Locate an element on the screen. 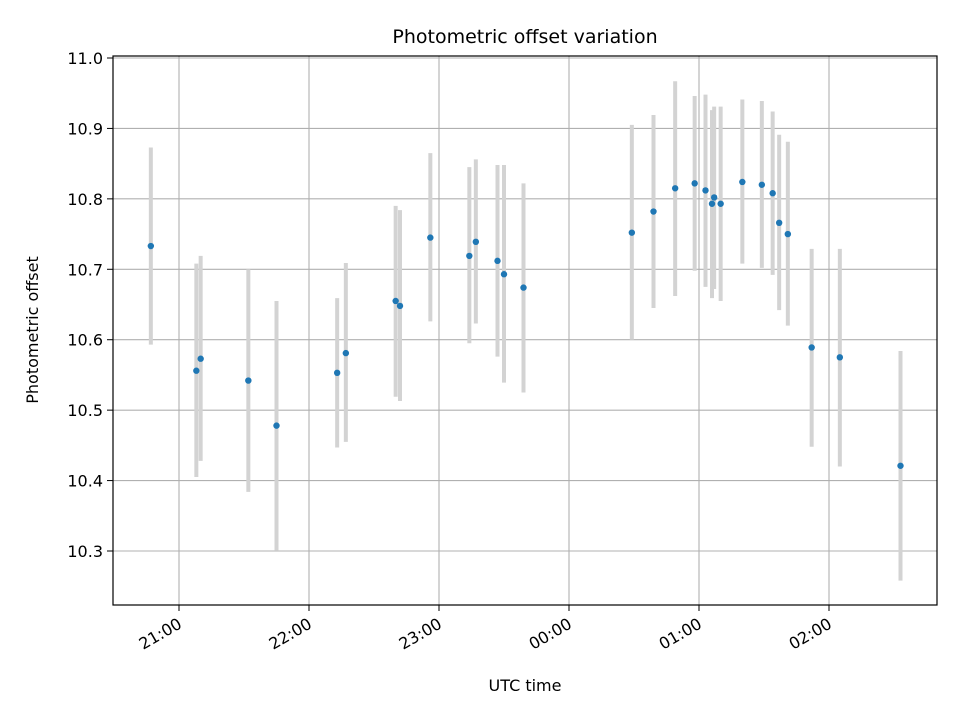 The height and width of the screenshot is (720, 960). y-tick-label: 10.6 is located at coordinates (85, 340).